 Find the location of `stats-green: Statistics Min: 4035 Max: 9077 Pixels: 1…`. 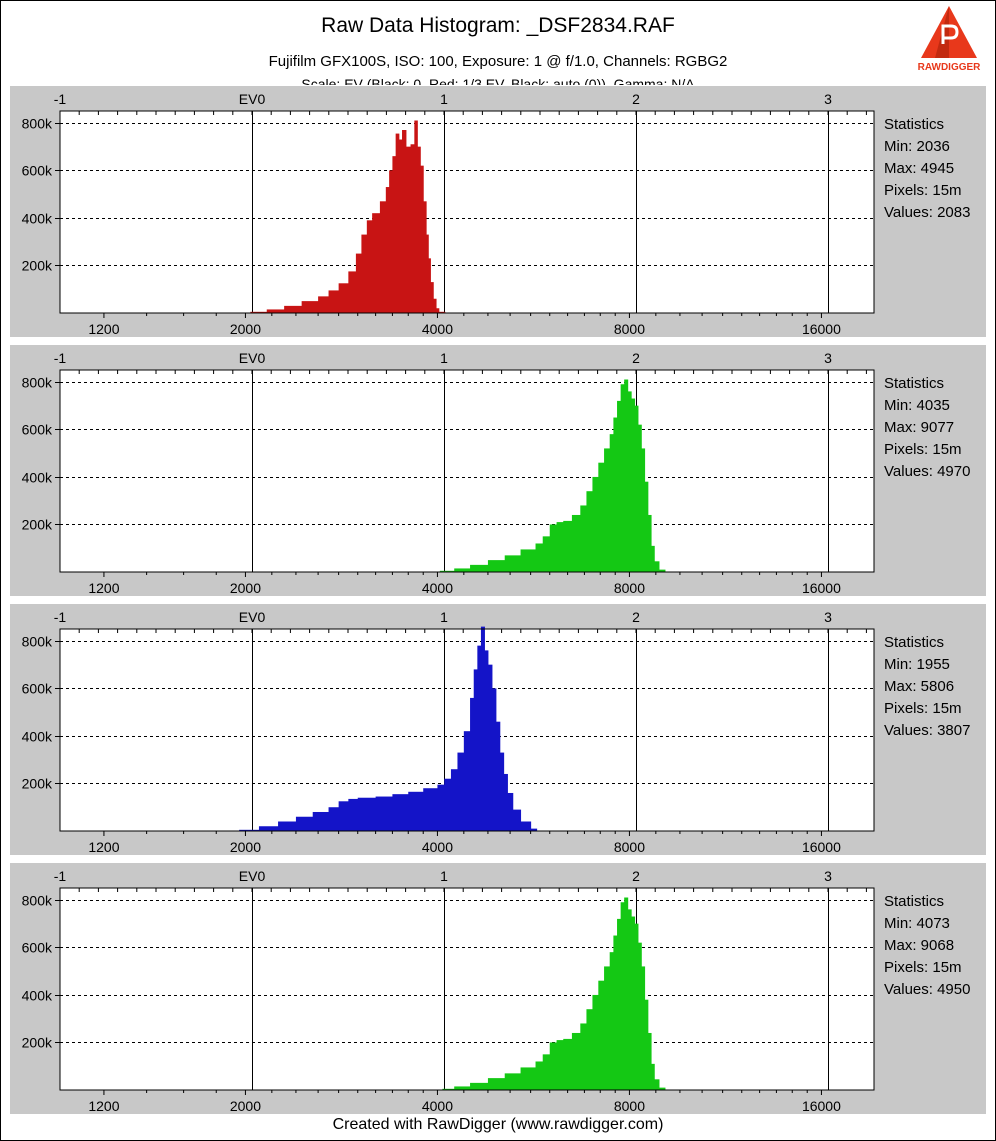

stats-green: Statistics Min: 4035 Max: 9077 Pixels: 1… is located at coordinates (927, 428).